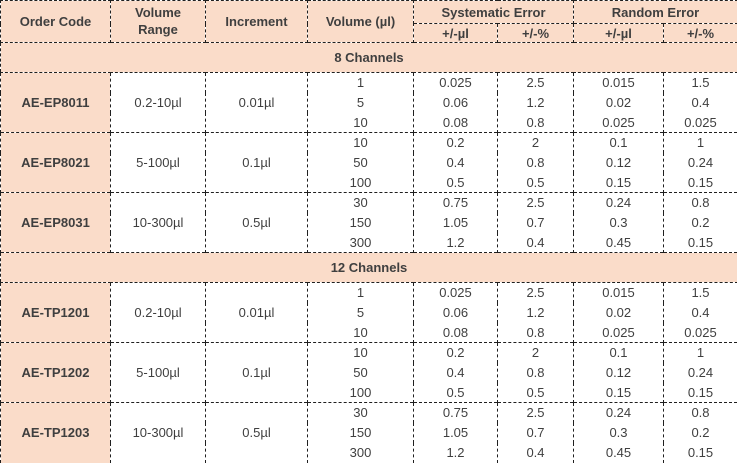 The image size is (737, 469). What do you see at coordinates (493, 12) in the screenshot?
I see `header-systematic-error: Systematic Error` at bounding box center [493, 12].